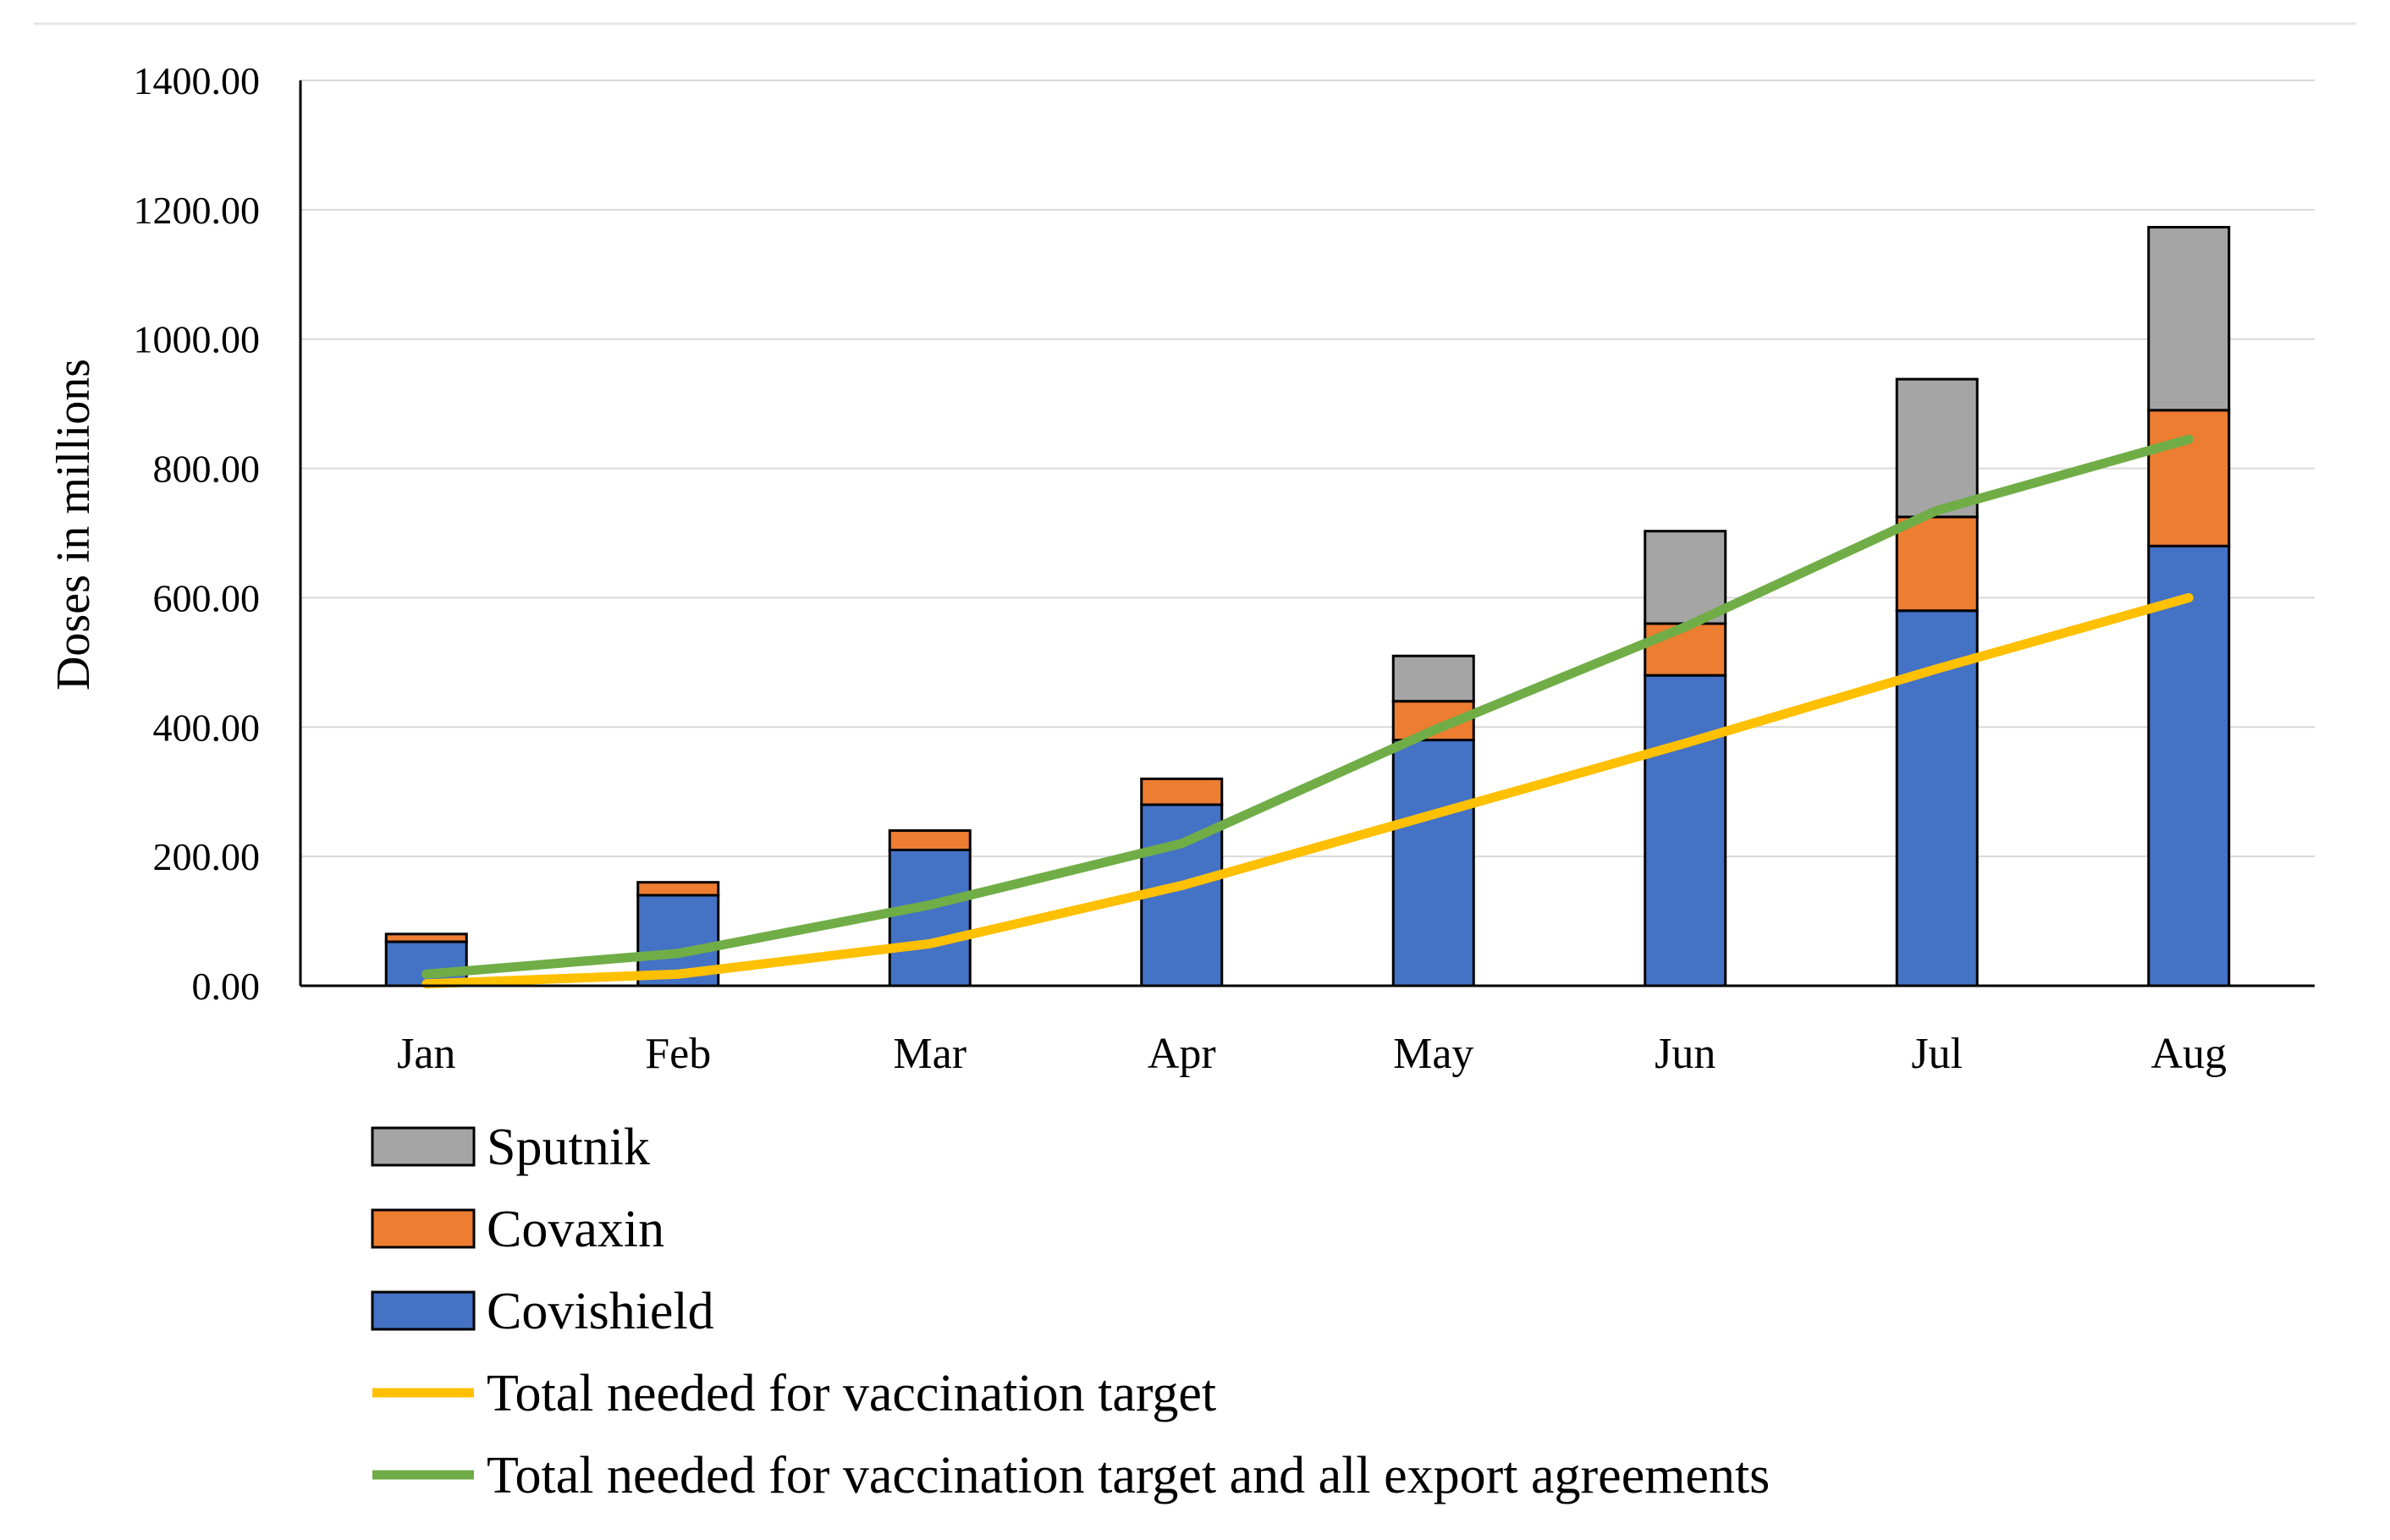 The width and height of the screenshot is (2390, 1540). Describe the element at coordinates (1182, 792) in the screenshot. I see `bar-covaxin-apr` at that location.